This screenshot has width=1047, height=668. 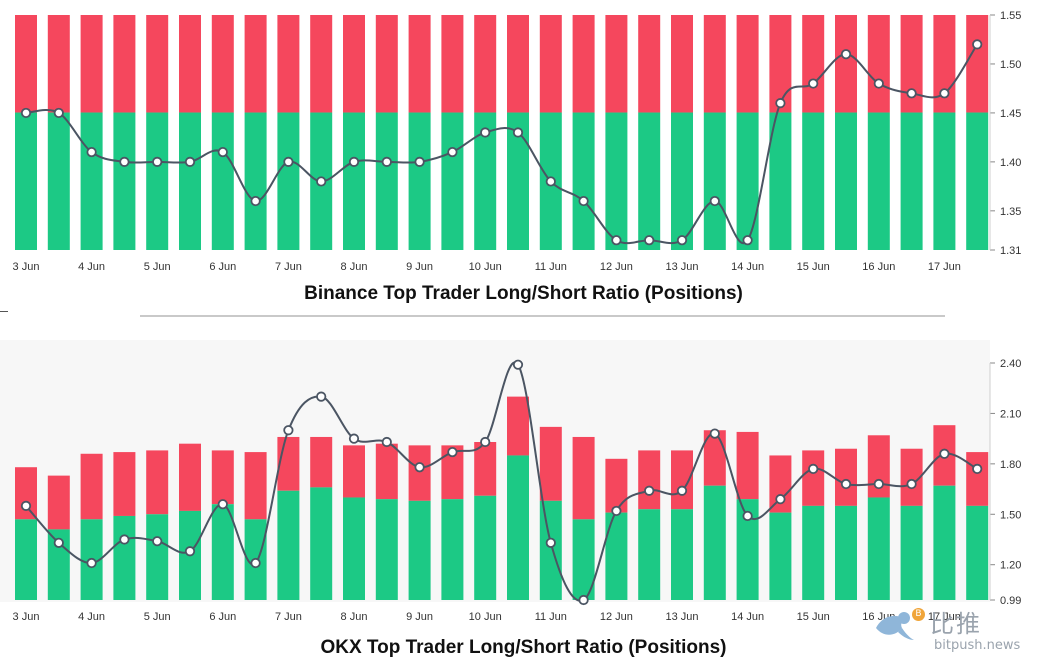 What do you see at coordinates (957, 634) in the screenshot?
I see `bitpush-watermark: B 比推 bitpush.news` at bounding box center [957, 634].